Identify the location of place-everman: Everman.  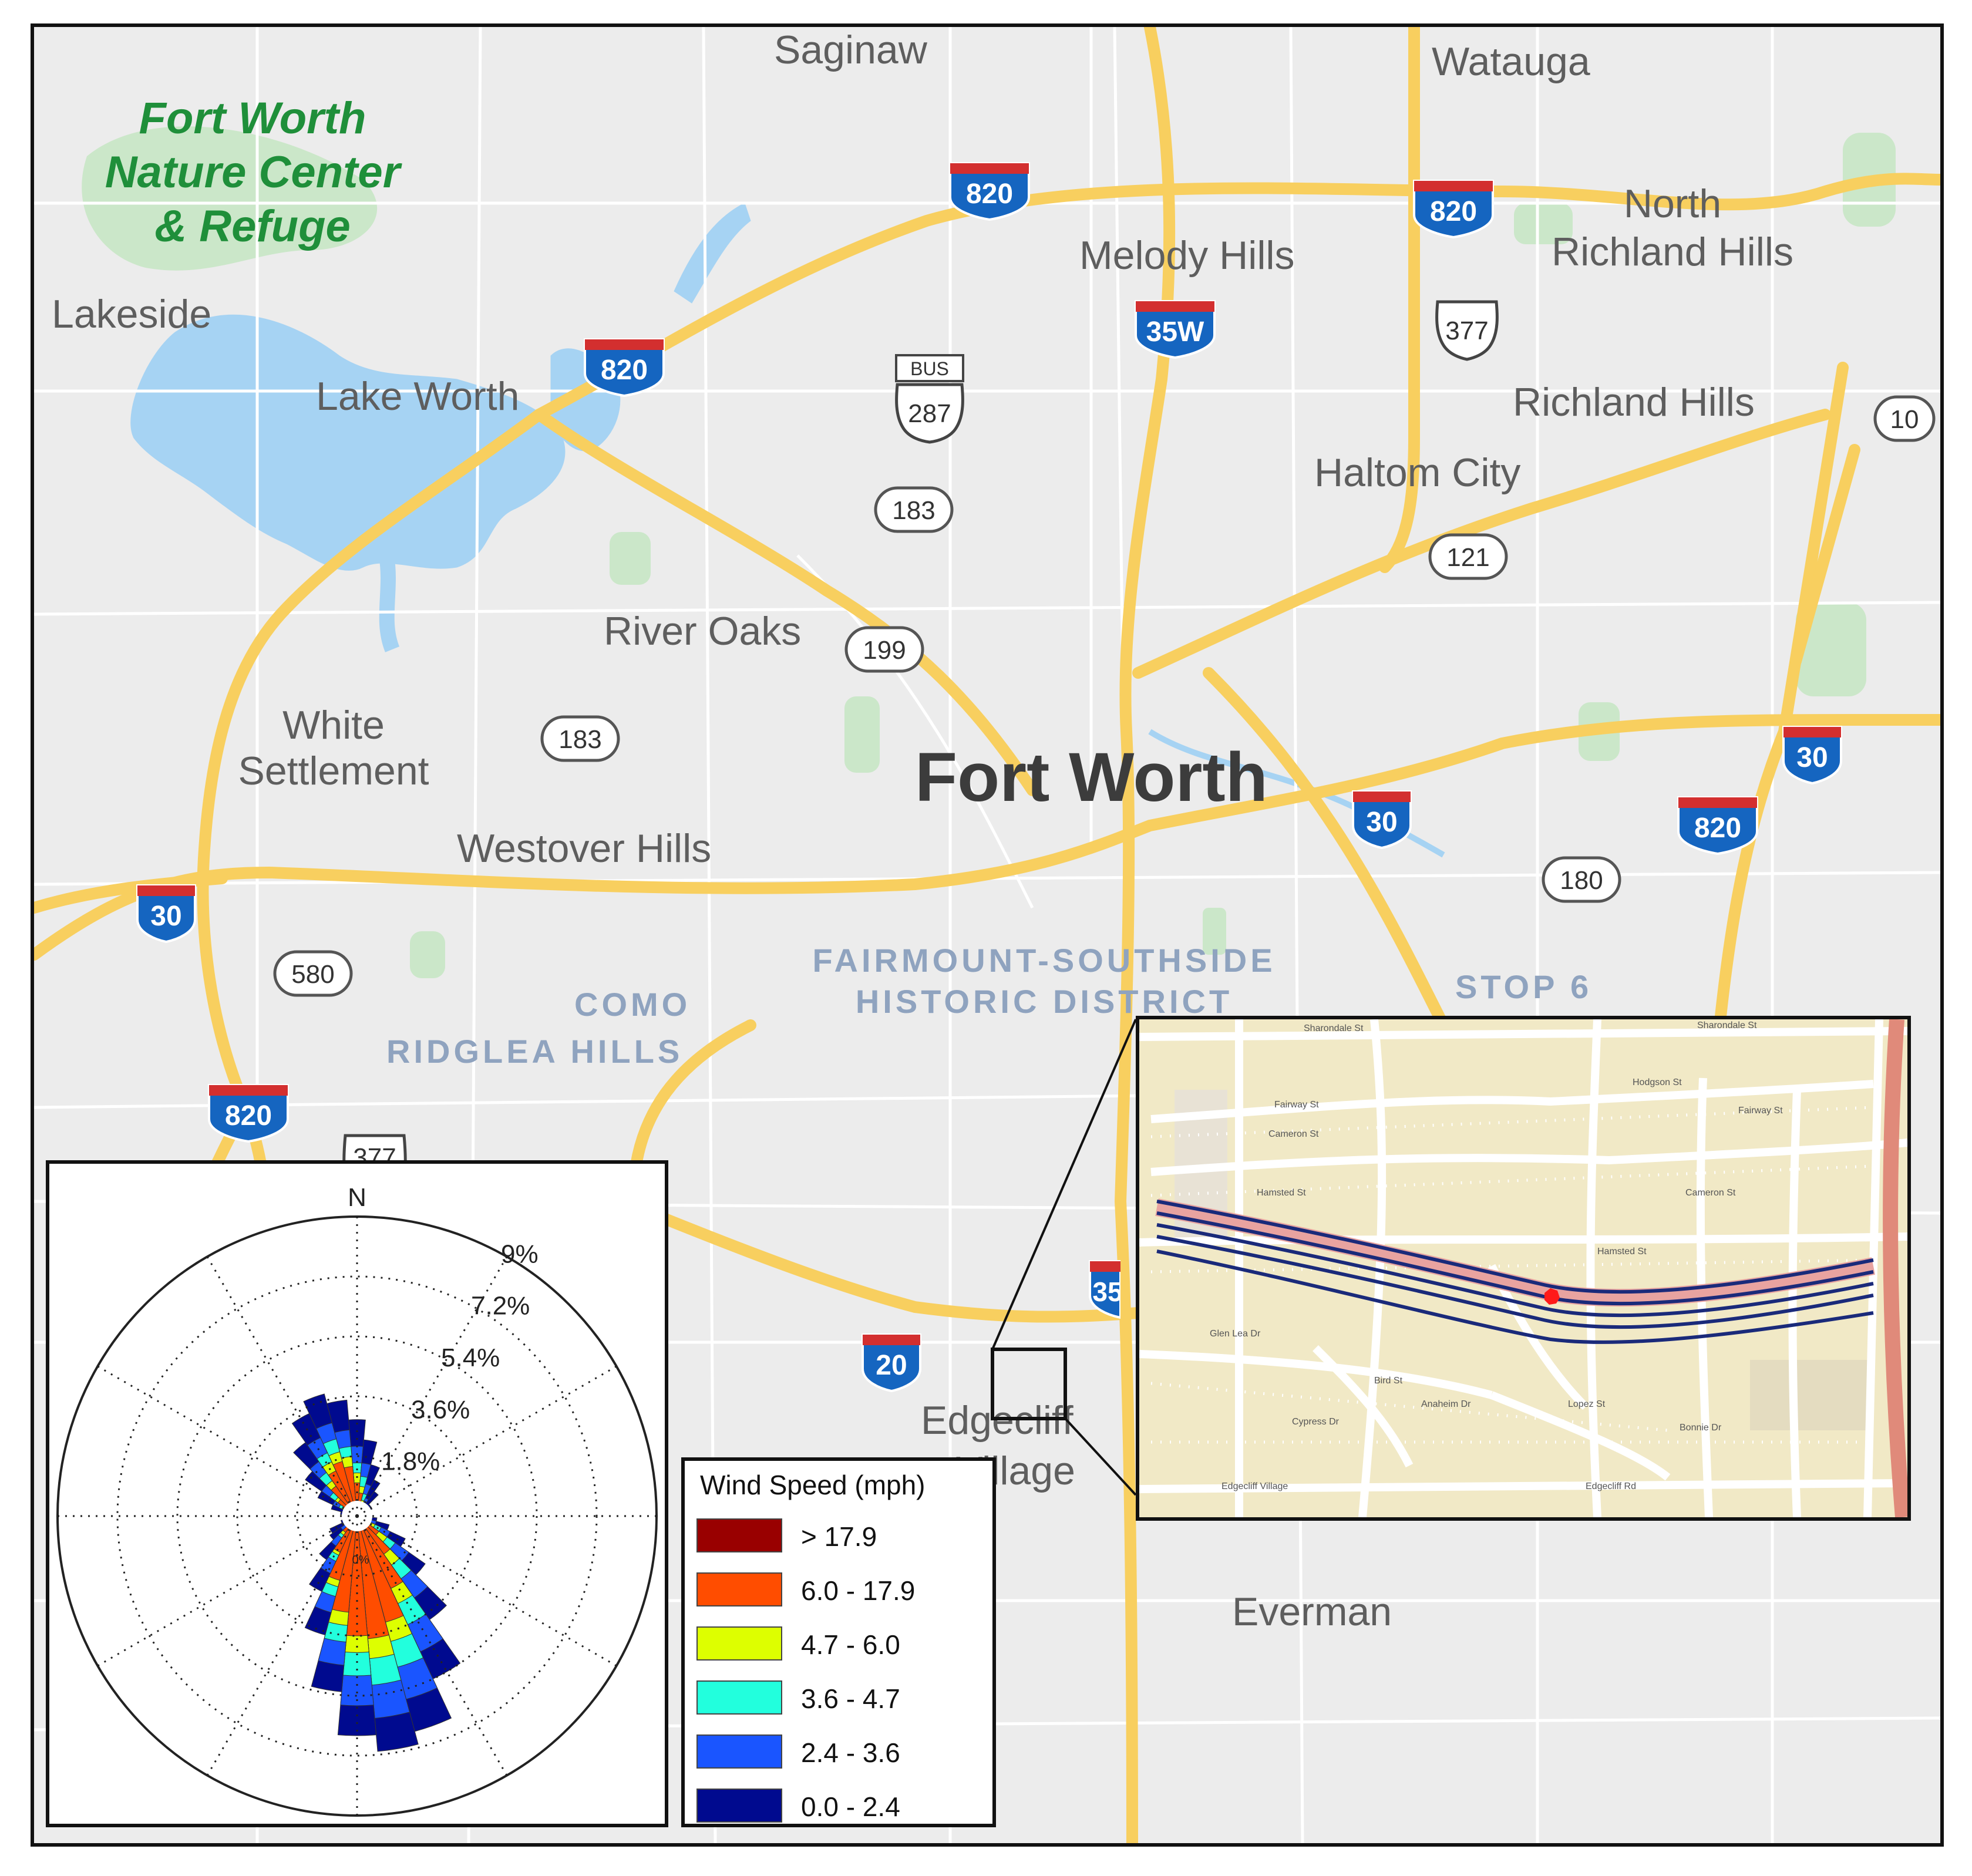
(1312, 1611).